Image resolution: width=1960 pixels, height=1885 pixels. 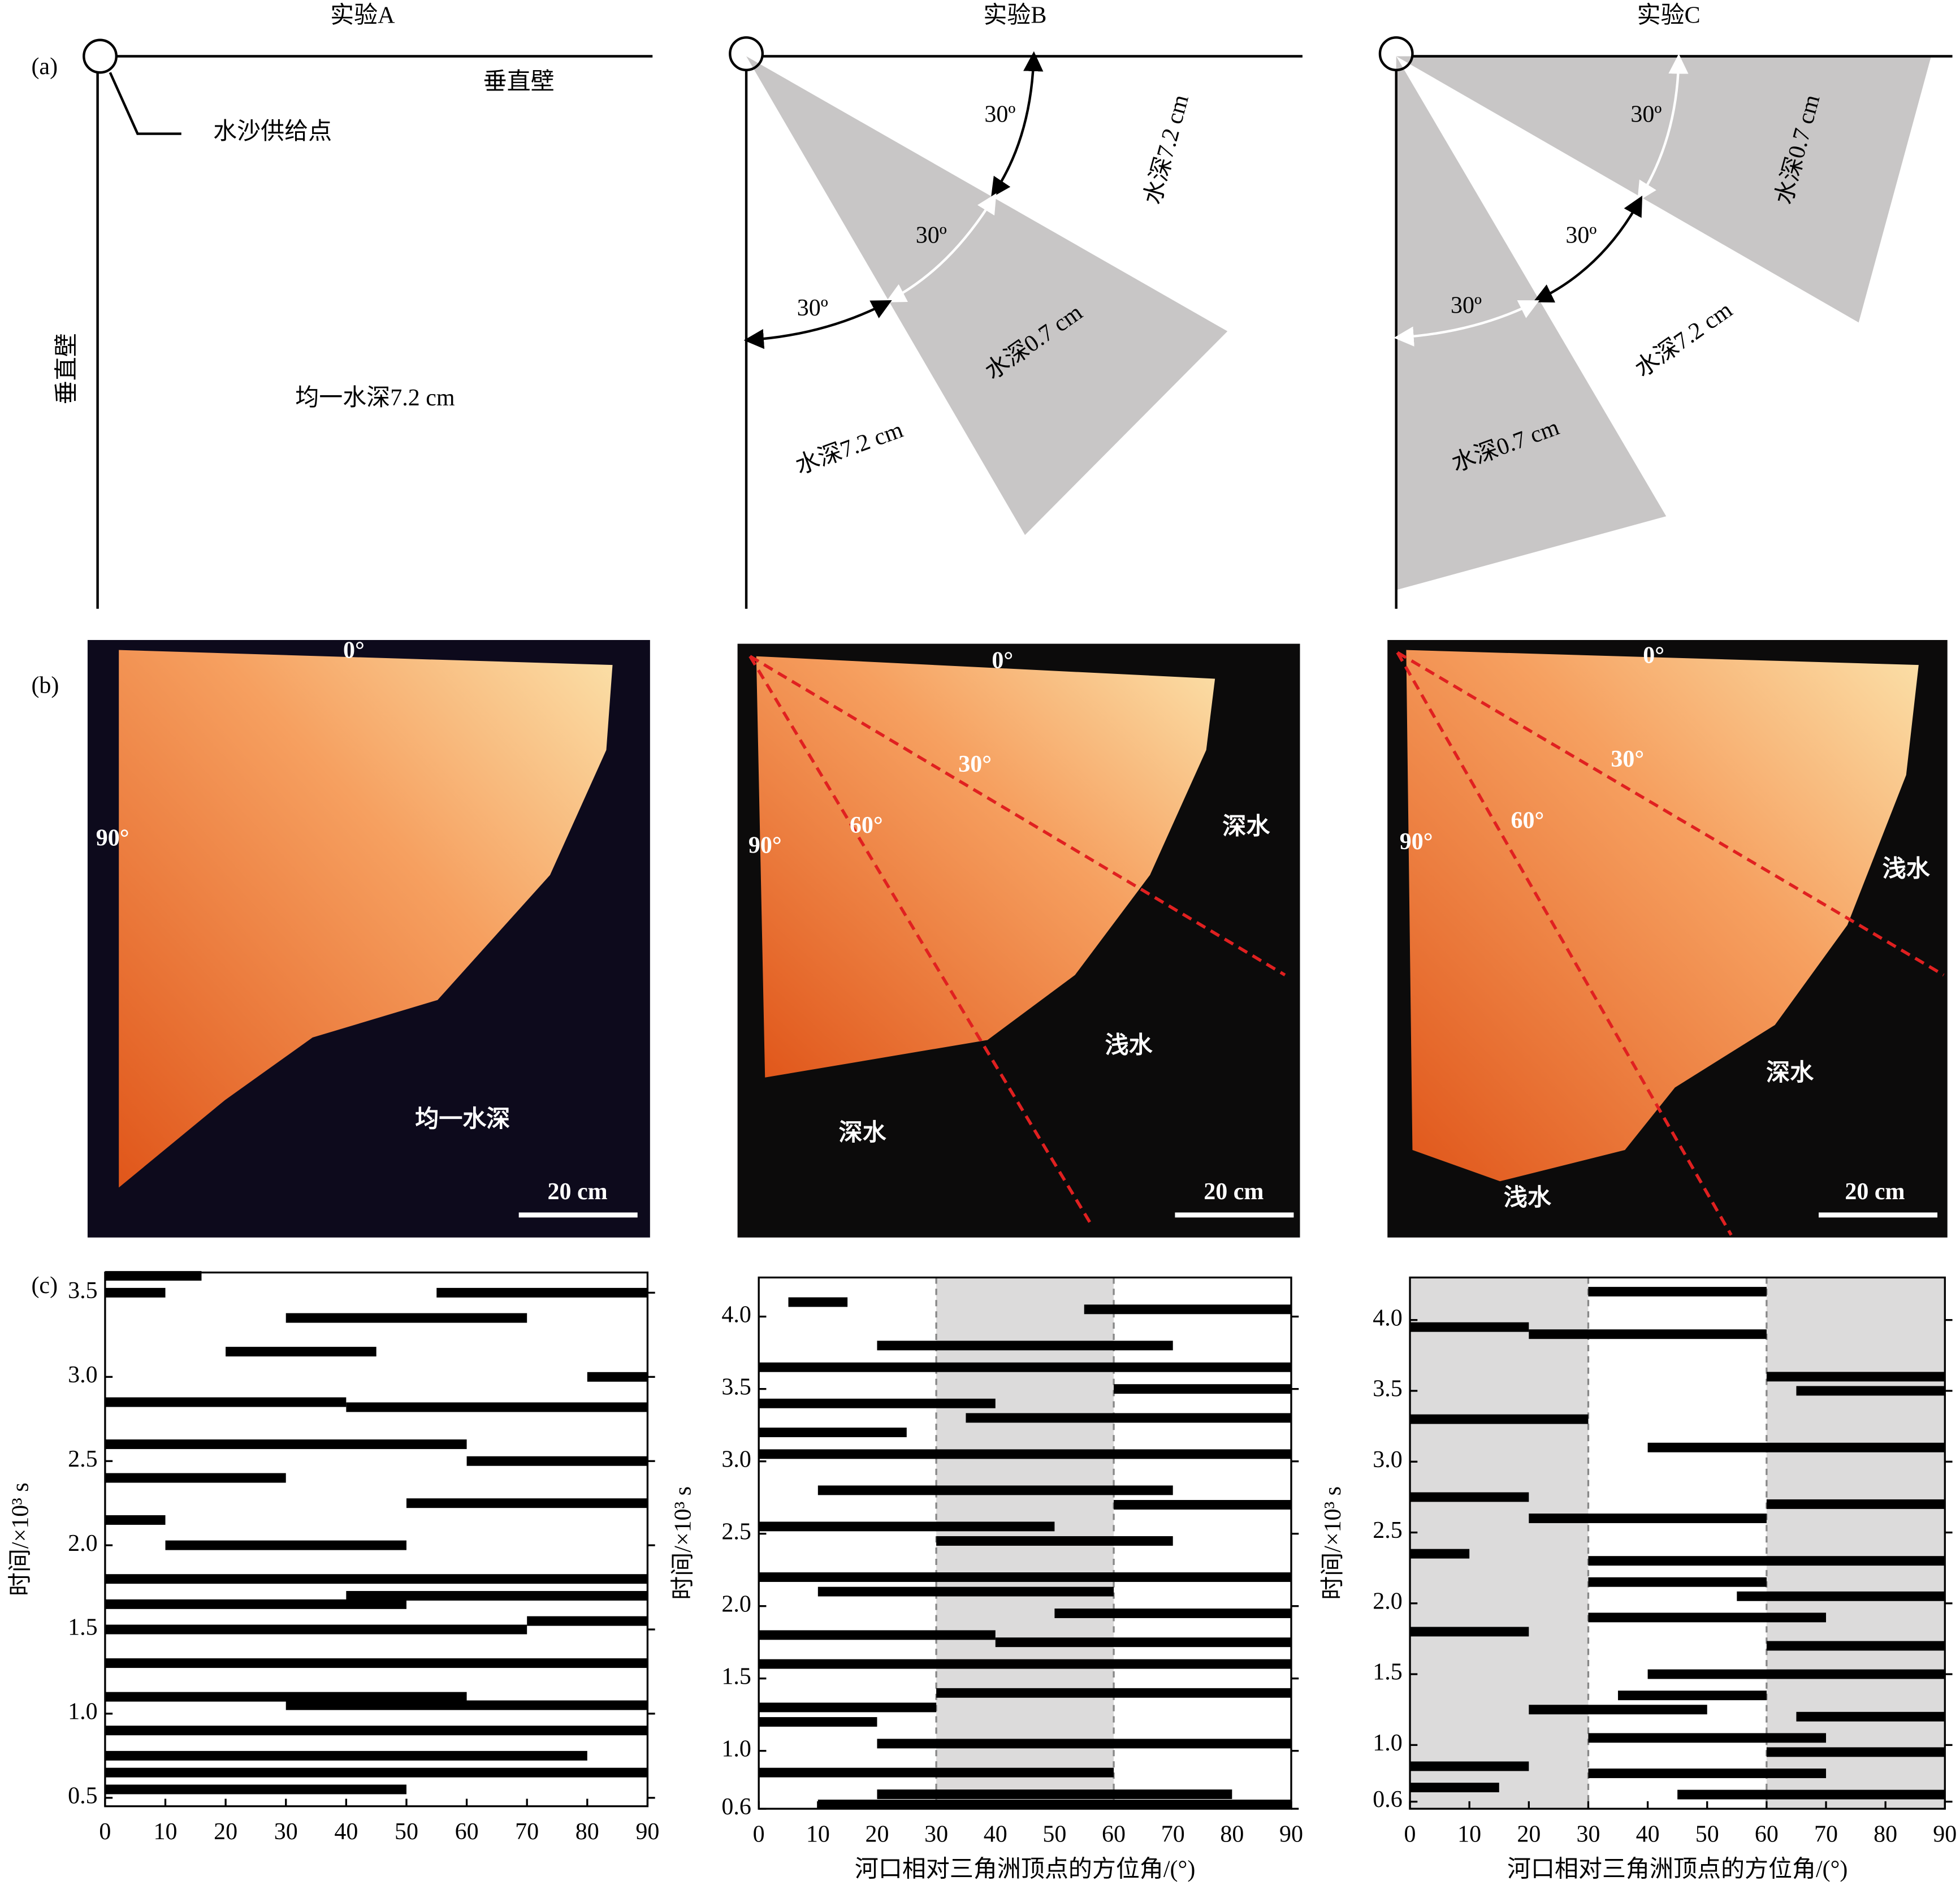 I want to click on diagram-c: 30º 水深0.7 cm 30º 30º 水深7.2 cm 水深0.7 cm, so click(x=1665, y=322).